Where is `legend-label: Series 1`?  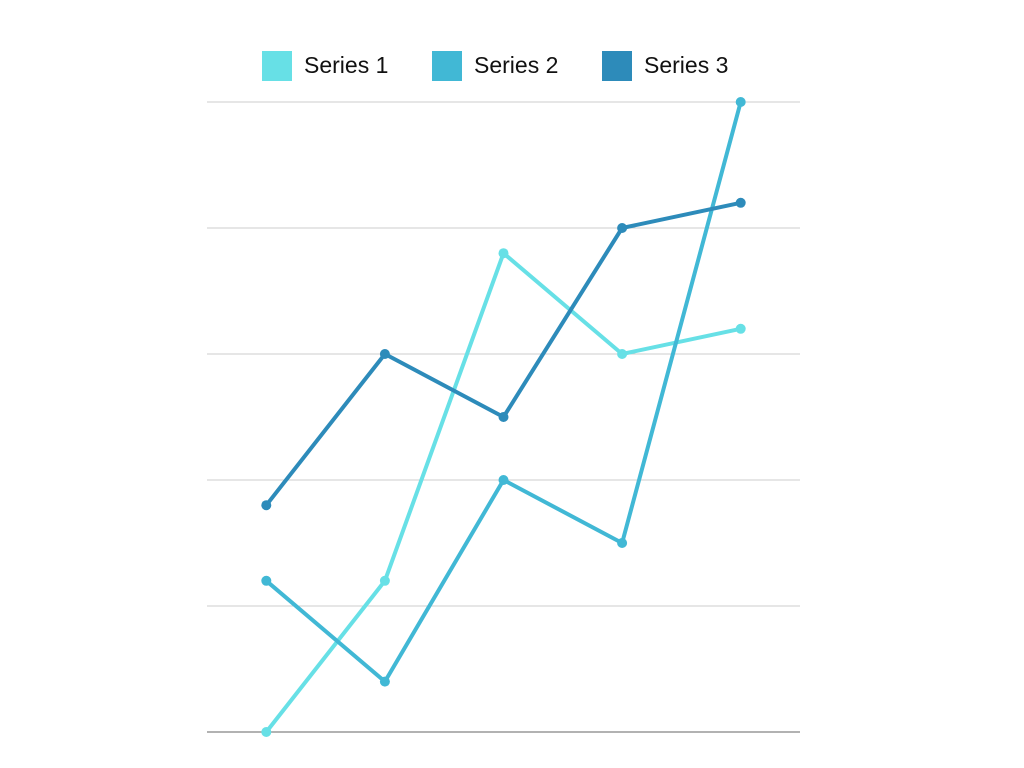
legend-label: Series 1 is located at coordinates (346, 65).